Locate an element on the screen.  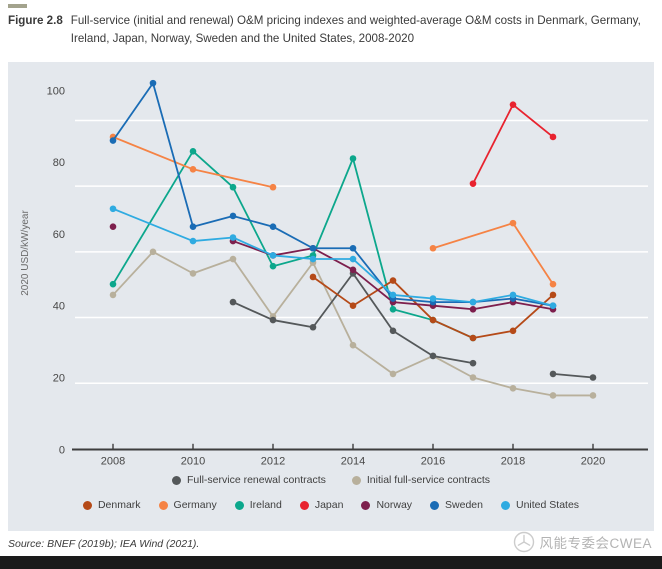
x-tick-label: 2014 is located at coordinates (353, 462).